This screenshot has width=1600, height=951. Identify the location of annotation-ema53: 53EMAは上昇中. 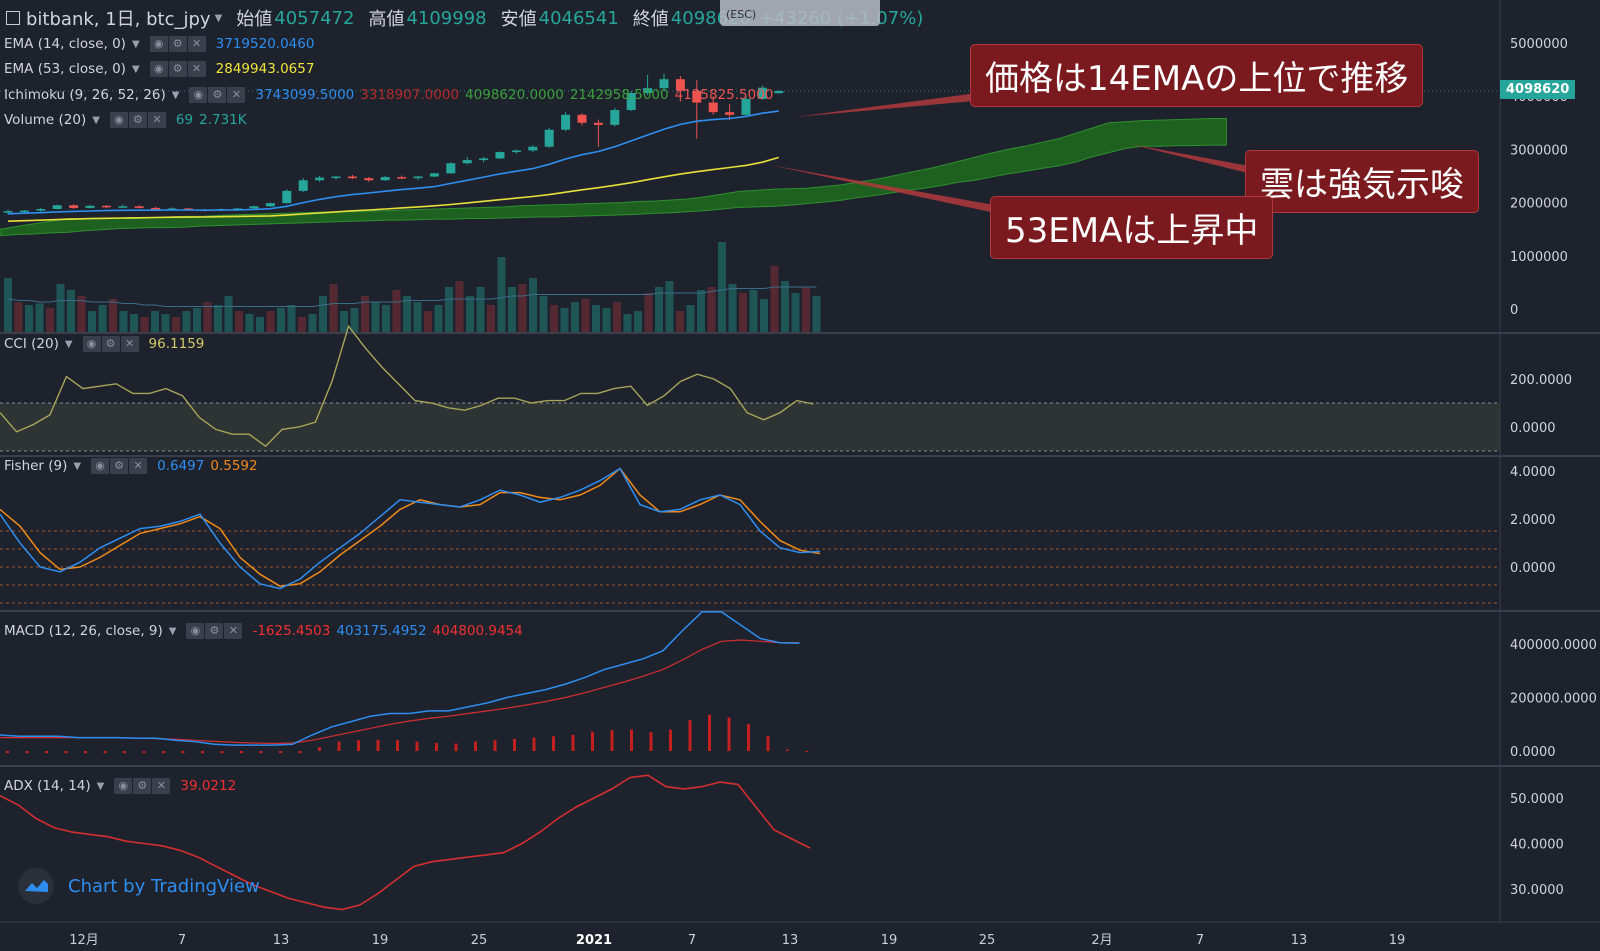
(1132, 227).